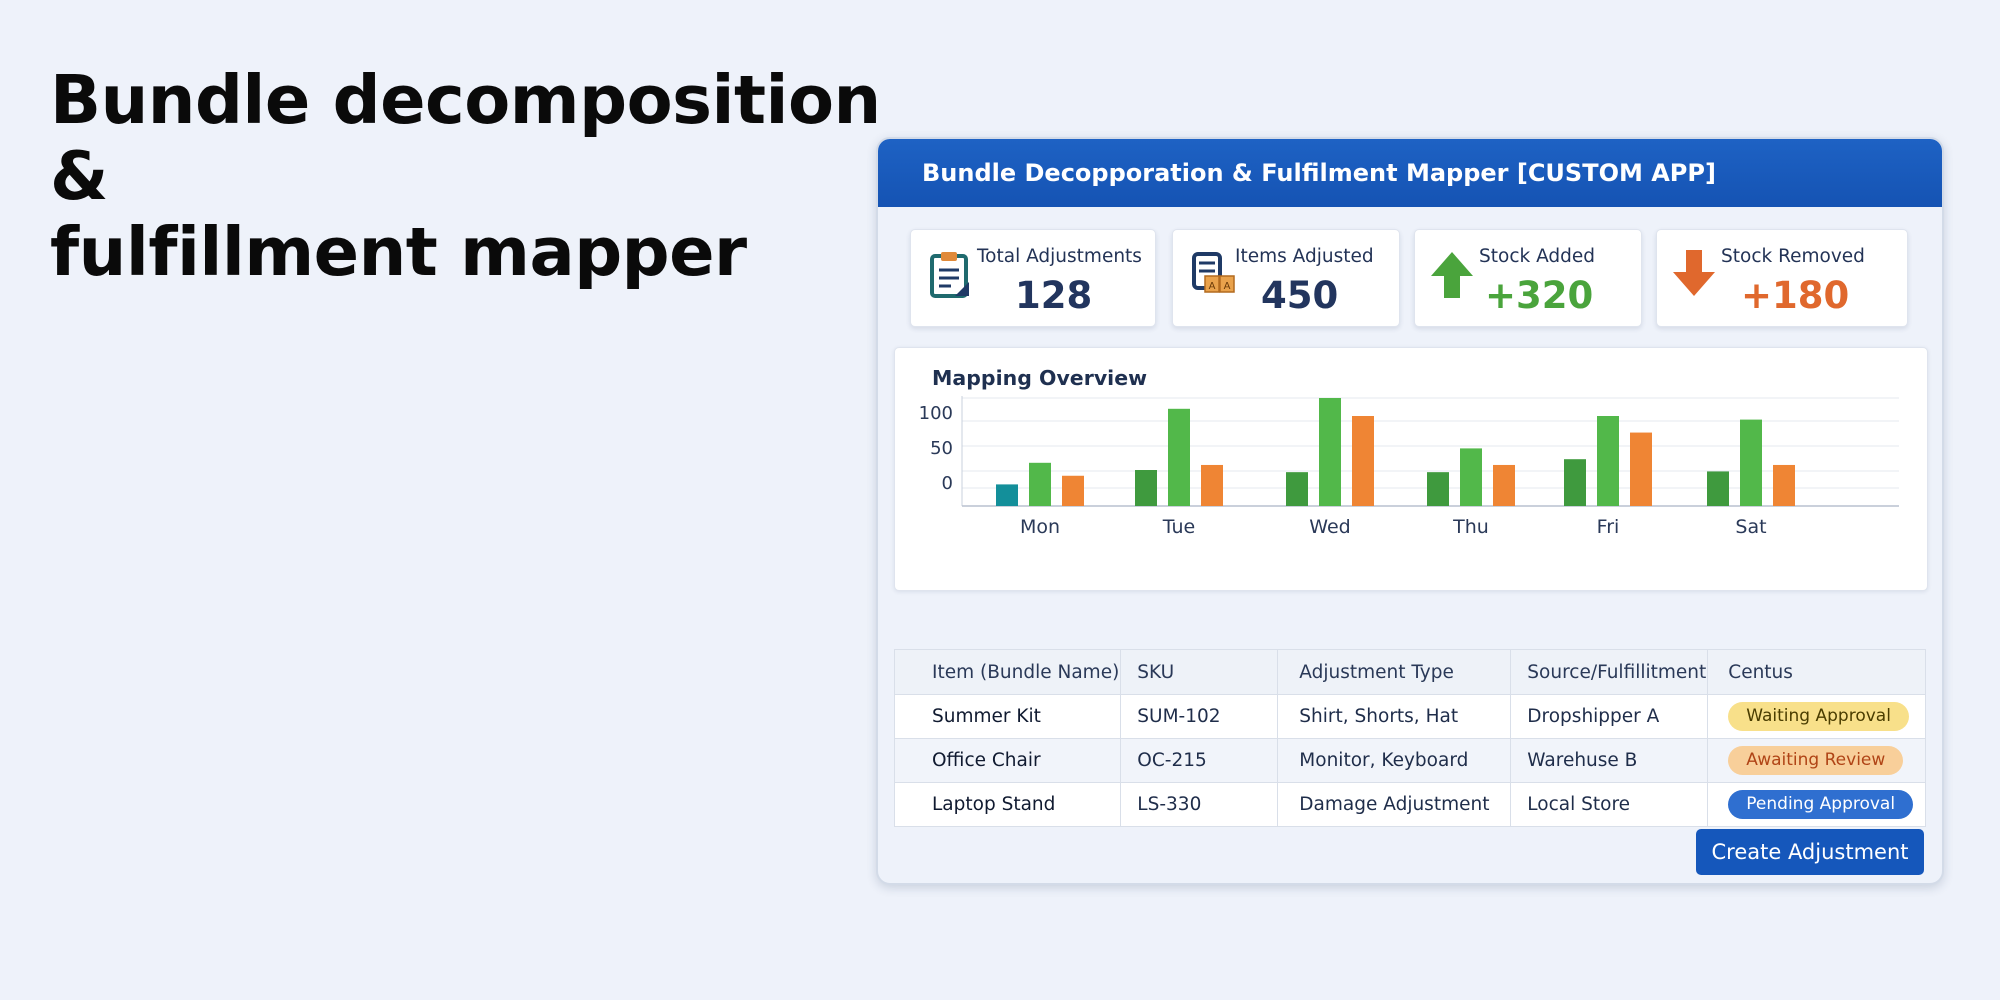 This screenshot has height=1000, width=2000. What do you see at coordinates (1816, 672) in the screenshot?
I see `column-header-status: Centus` at bounding box center [1816, 672].